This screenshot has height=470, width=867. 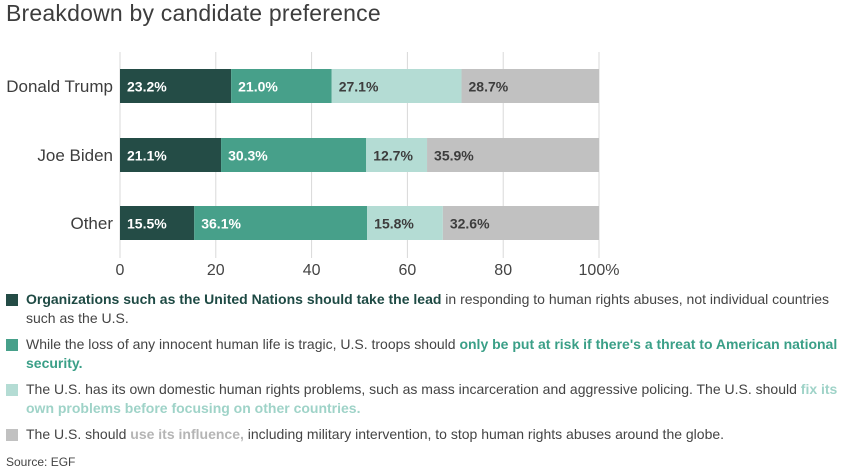 What do you see at coordinates (147, 156) in the screenshot?
I see `data-label: 21.1%` at bounding box center [147, 156].